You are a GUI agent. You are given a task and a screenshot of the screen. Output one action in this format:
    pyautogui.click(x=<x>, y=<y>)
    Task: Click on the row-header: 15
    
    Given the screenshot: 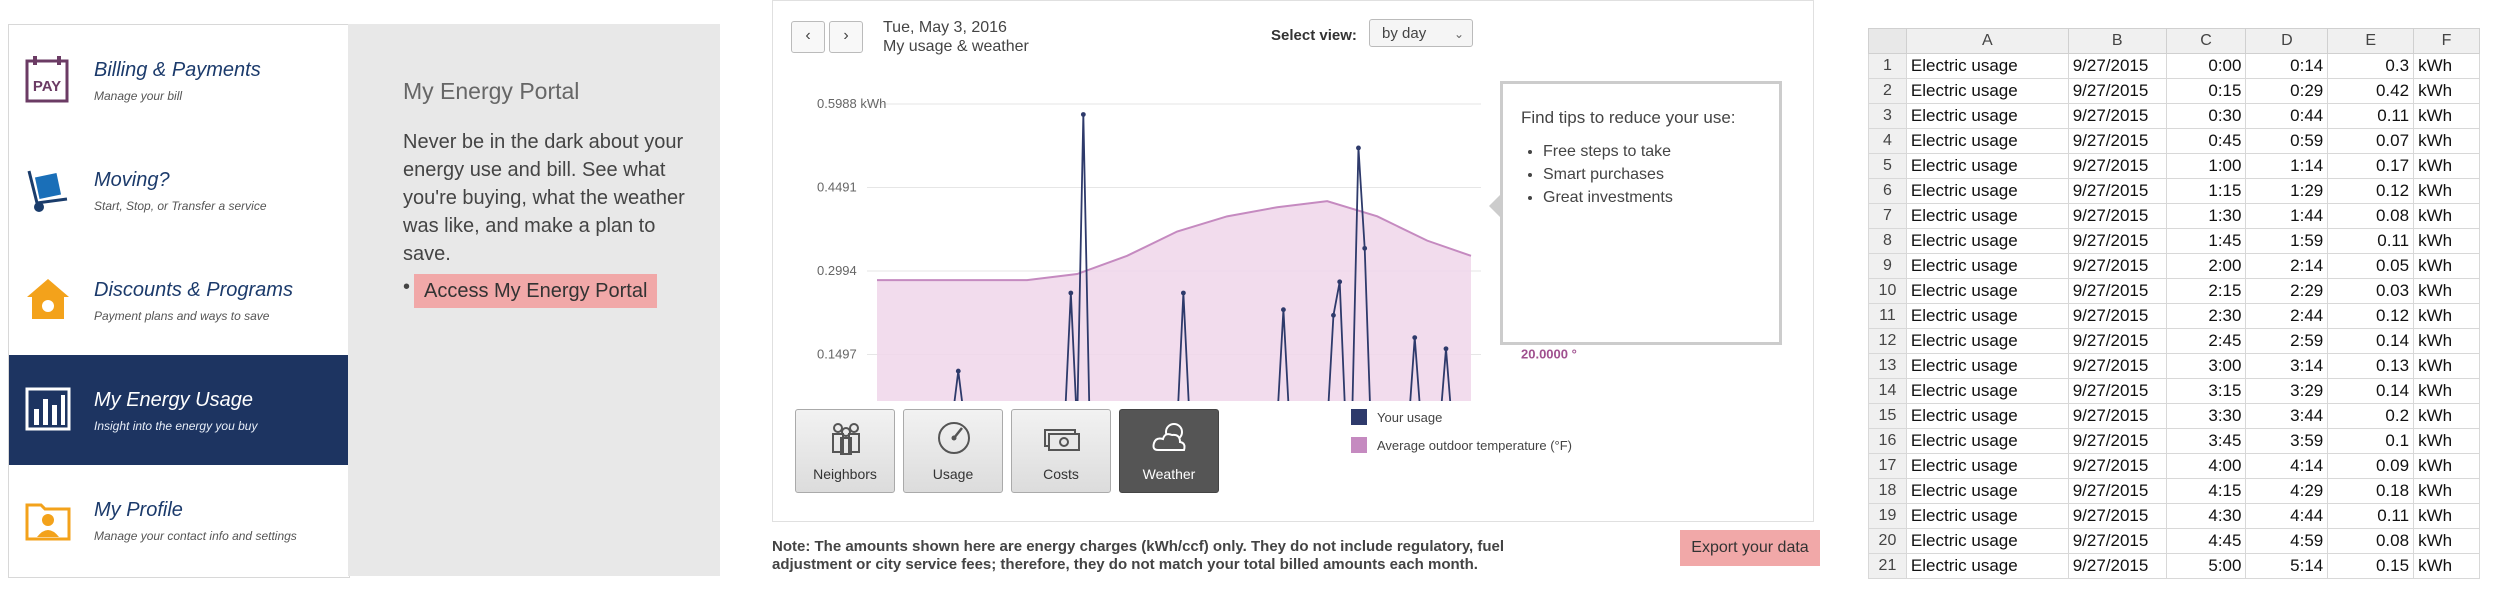 What is the action you would take?
    pyautogui.click(x=1887, y=416)
    